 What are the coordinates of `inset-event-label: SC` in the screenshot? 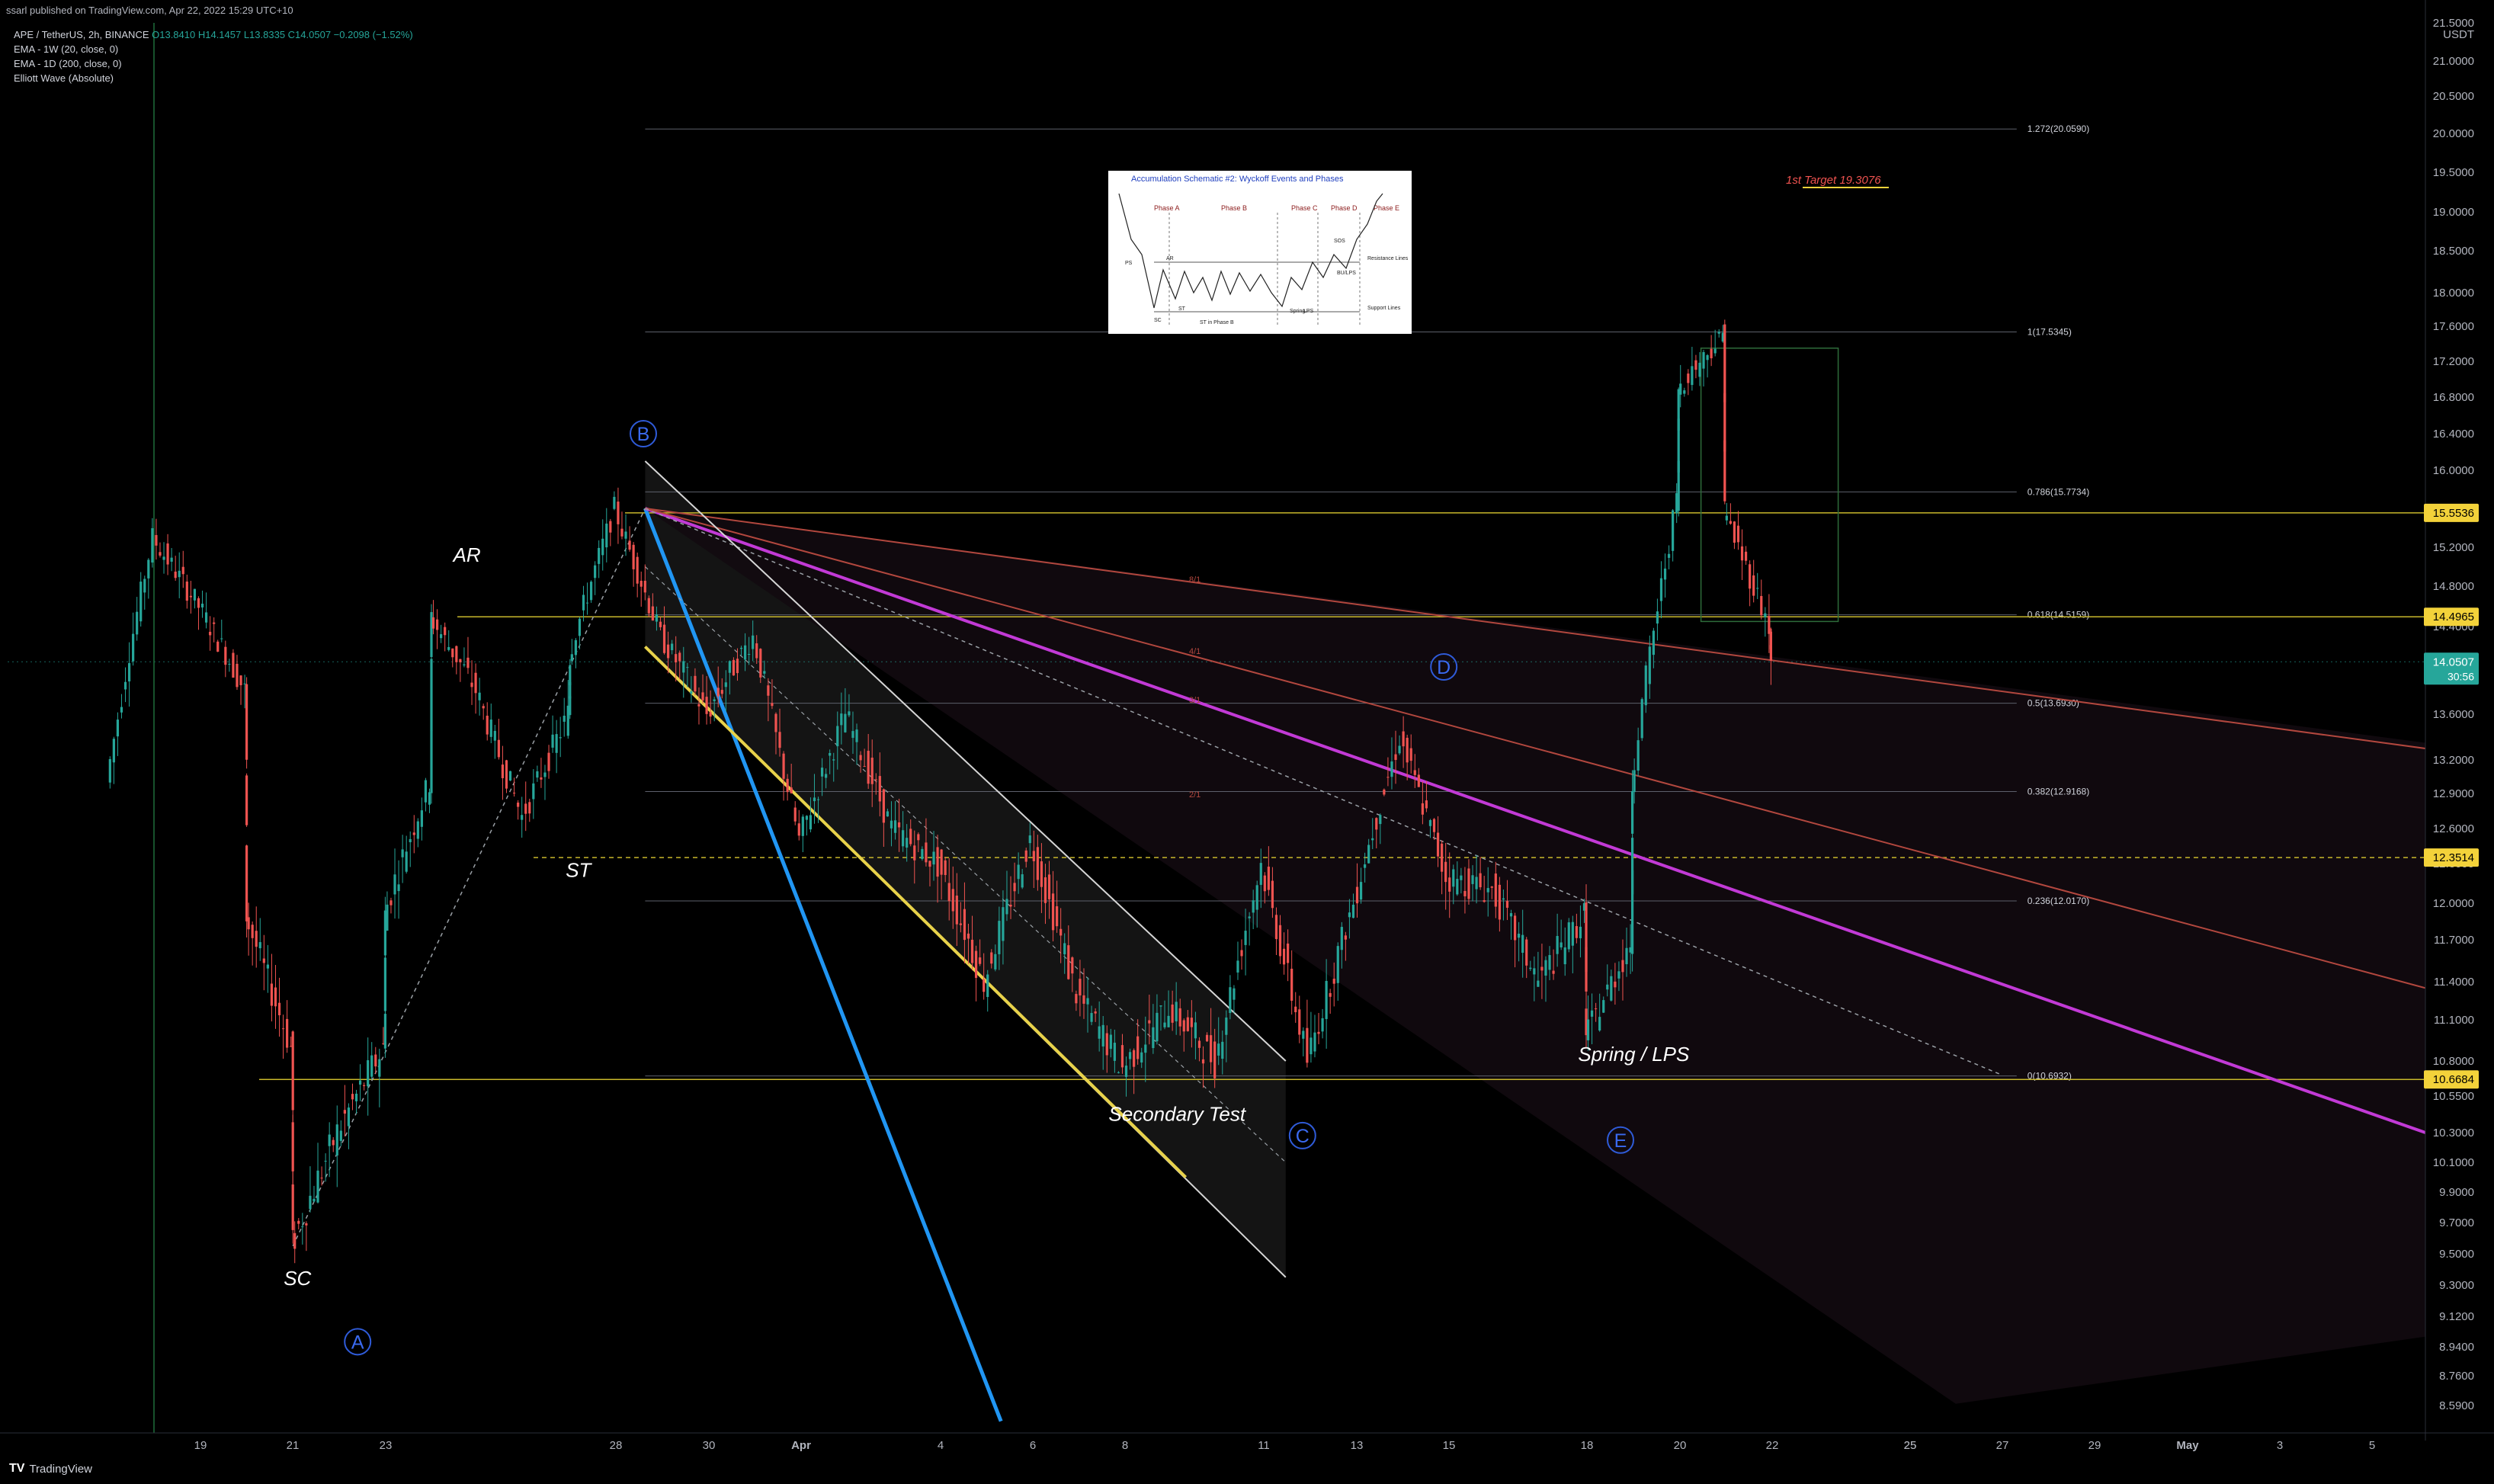 It's located at (1158, 321).